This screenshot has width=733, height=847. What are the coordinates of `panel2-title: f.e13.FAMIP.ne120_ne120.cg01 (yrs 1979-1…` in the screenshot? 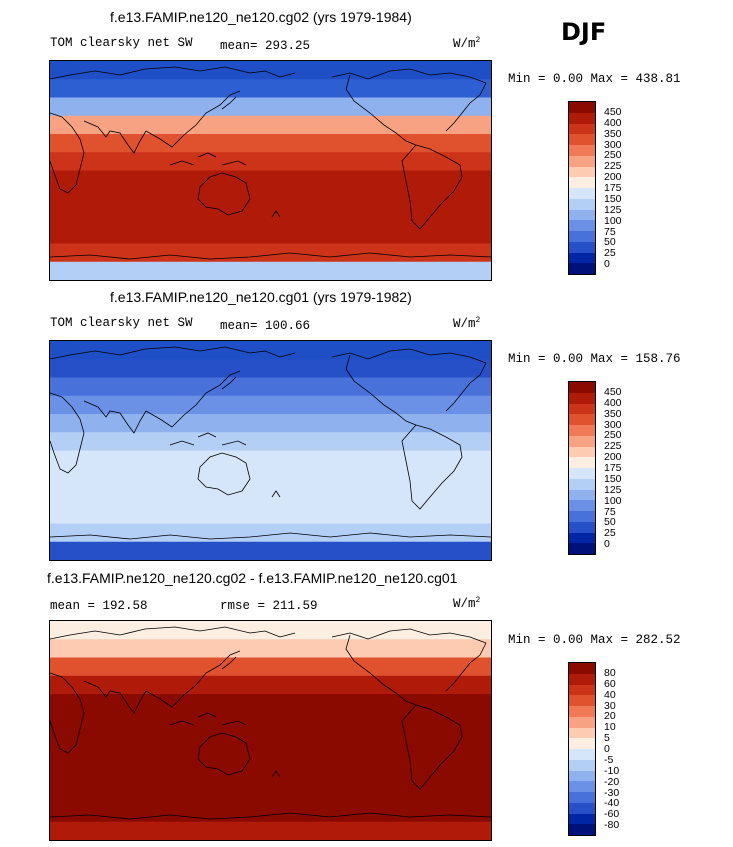 It's located at (261, 297).